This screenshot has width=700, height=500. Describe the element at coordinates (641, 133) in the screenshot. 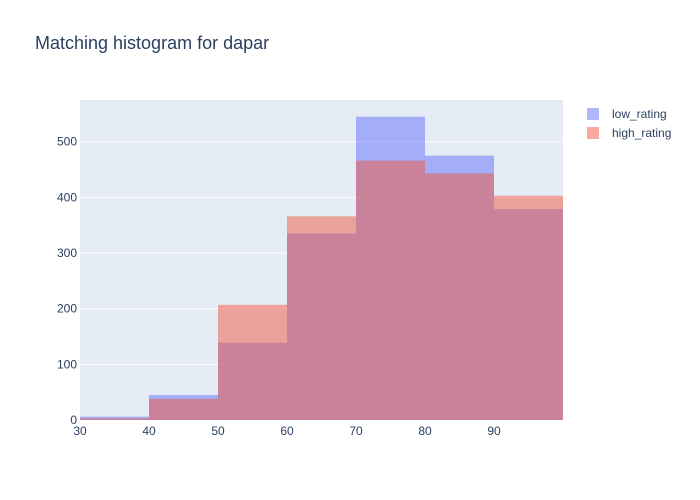

I see `legend-label: high_rating` at that location.